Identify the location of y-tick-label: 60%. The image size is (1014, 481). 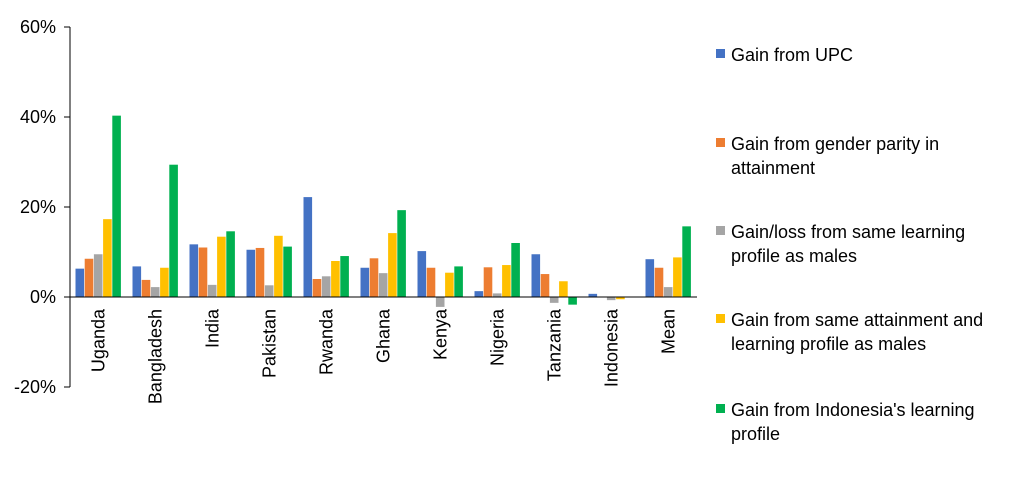
(38, 27).